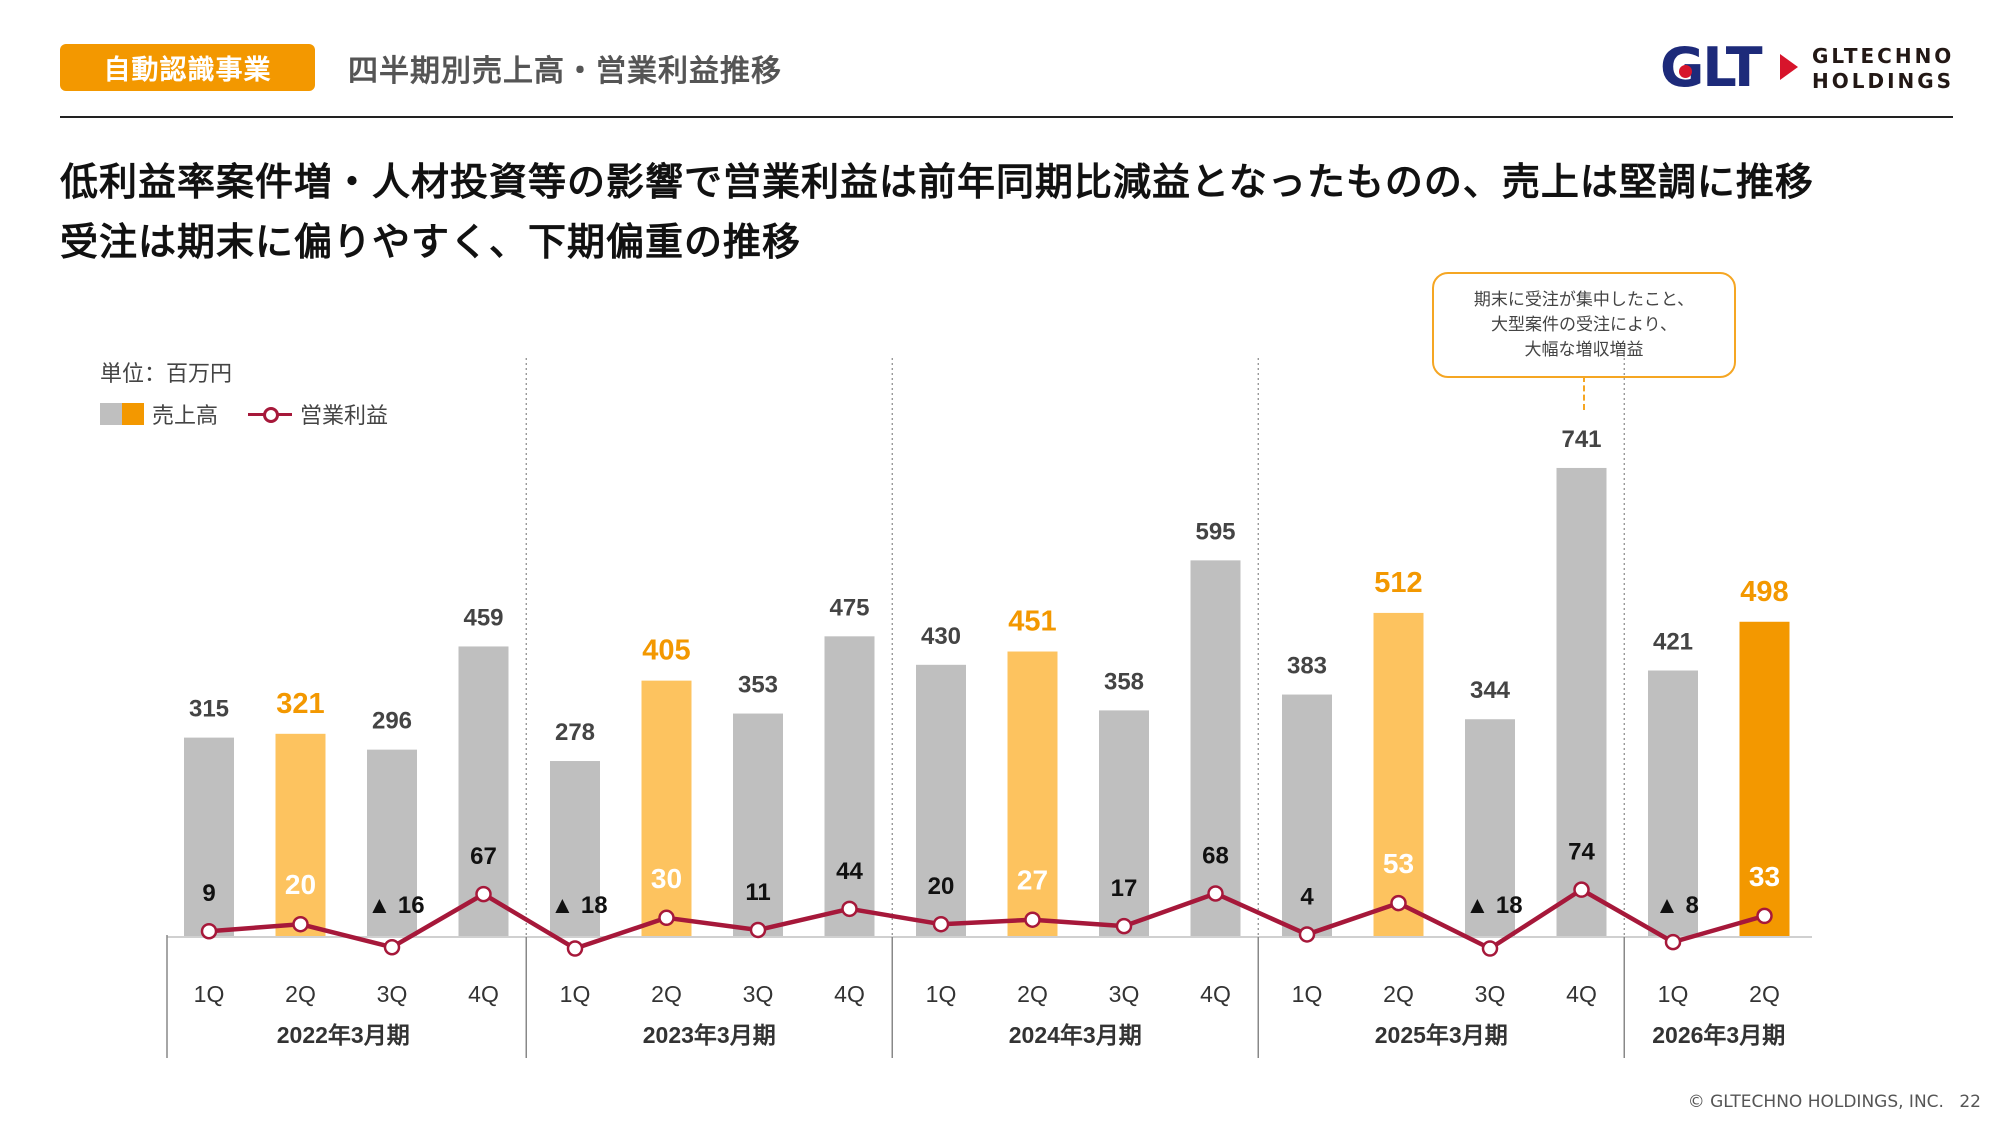 Image resolution: width=2001 pixels, height=1125 pixels. Describe the element at coordinates (208, 893) in the screenshot. I see `profit-value-label: 9` at that location.